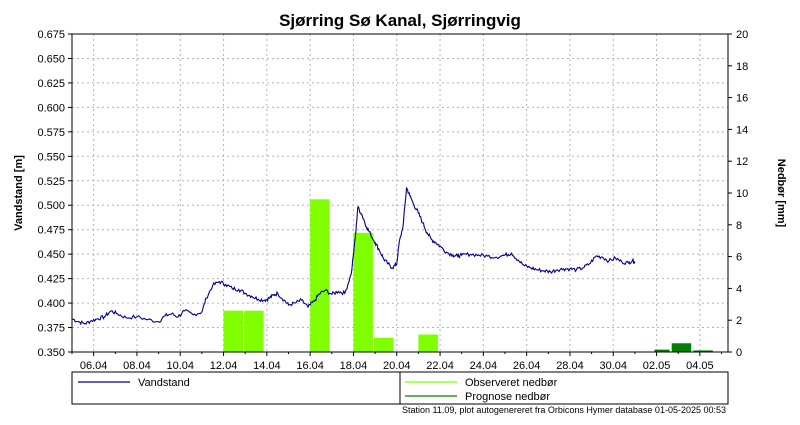 The height and width of the screenshot is (425, 800). What do you see at coordinates (570, 366) in the screenshot?
I see `x-tick-label: 28.04` at bounding box center [570, 366].